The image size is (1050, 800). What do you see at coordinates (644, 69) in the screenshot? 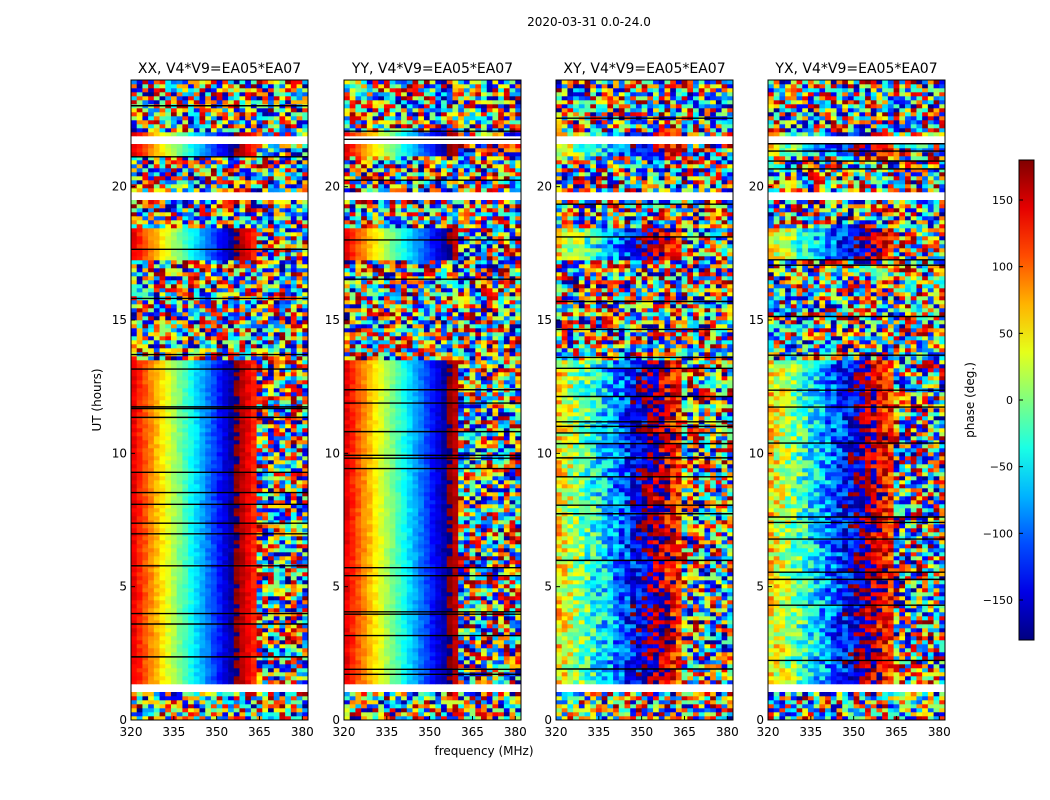
I see `panel-title: XY, V4*V9=EA05*EA07` at bounding box center [644, 69].